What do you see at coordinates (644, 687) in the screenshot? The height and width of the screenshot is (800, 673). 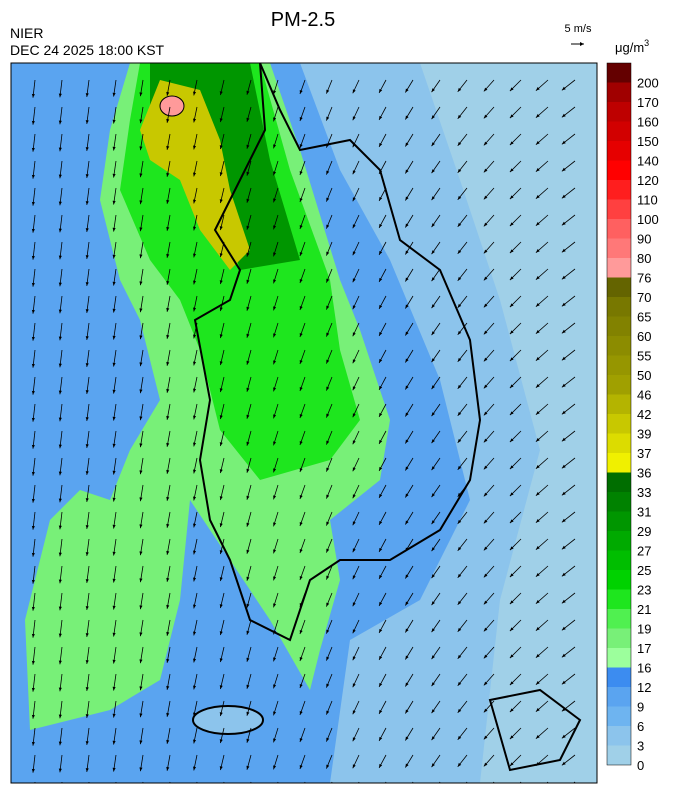 I see `colorbar-label: 12` at bounding box center [644, 687].